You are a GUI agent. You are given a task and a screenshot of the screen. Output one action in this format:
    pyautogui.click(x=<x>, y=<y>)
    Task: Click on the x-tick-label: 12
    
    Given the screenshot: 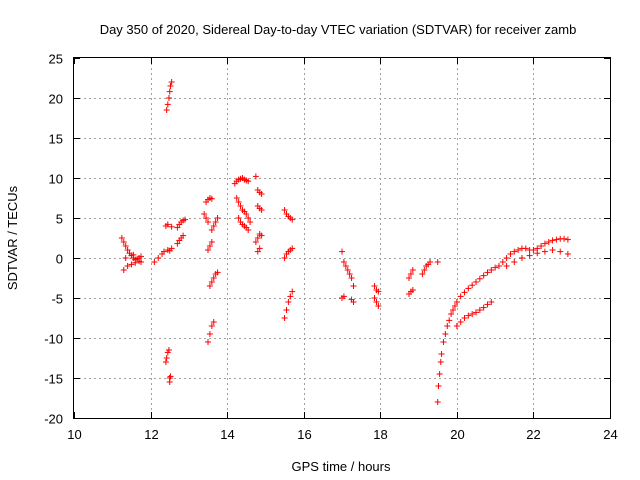 What is the action you would take?
    pyautogui.click(x=151, y=434)
    